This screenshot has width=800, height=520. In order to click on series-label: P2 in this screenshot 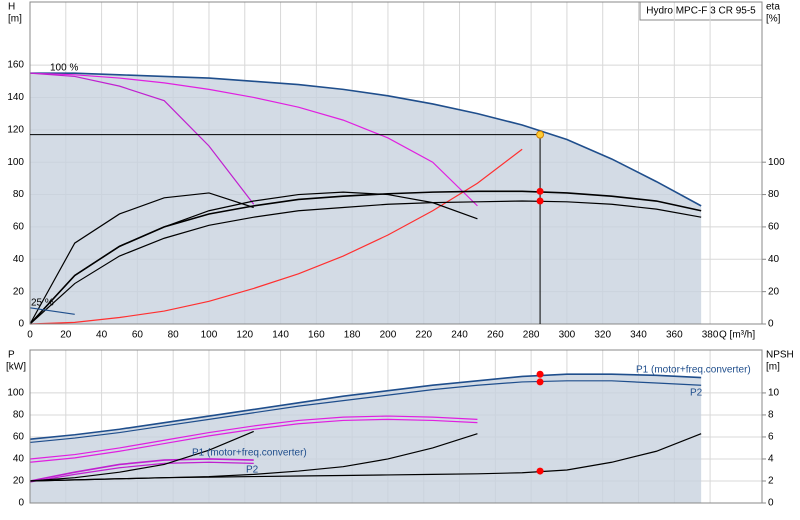, I will do `click(696, 393)`.